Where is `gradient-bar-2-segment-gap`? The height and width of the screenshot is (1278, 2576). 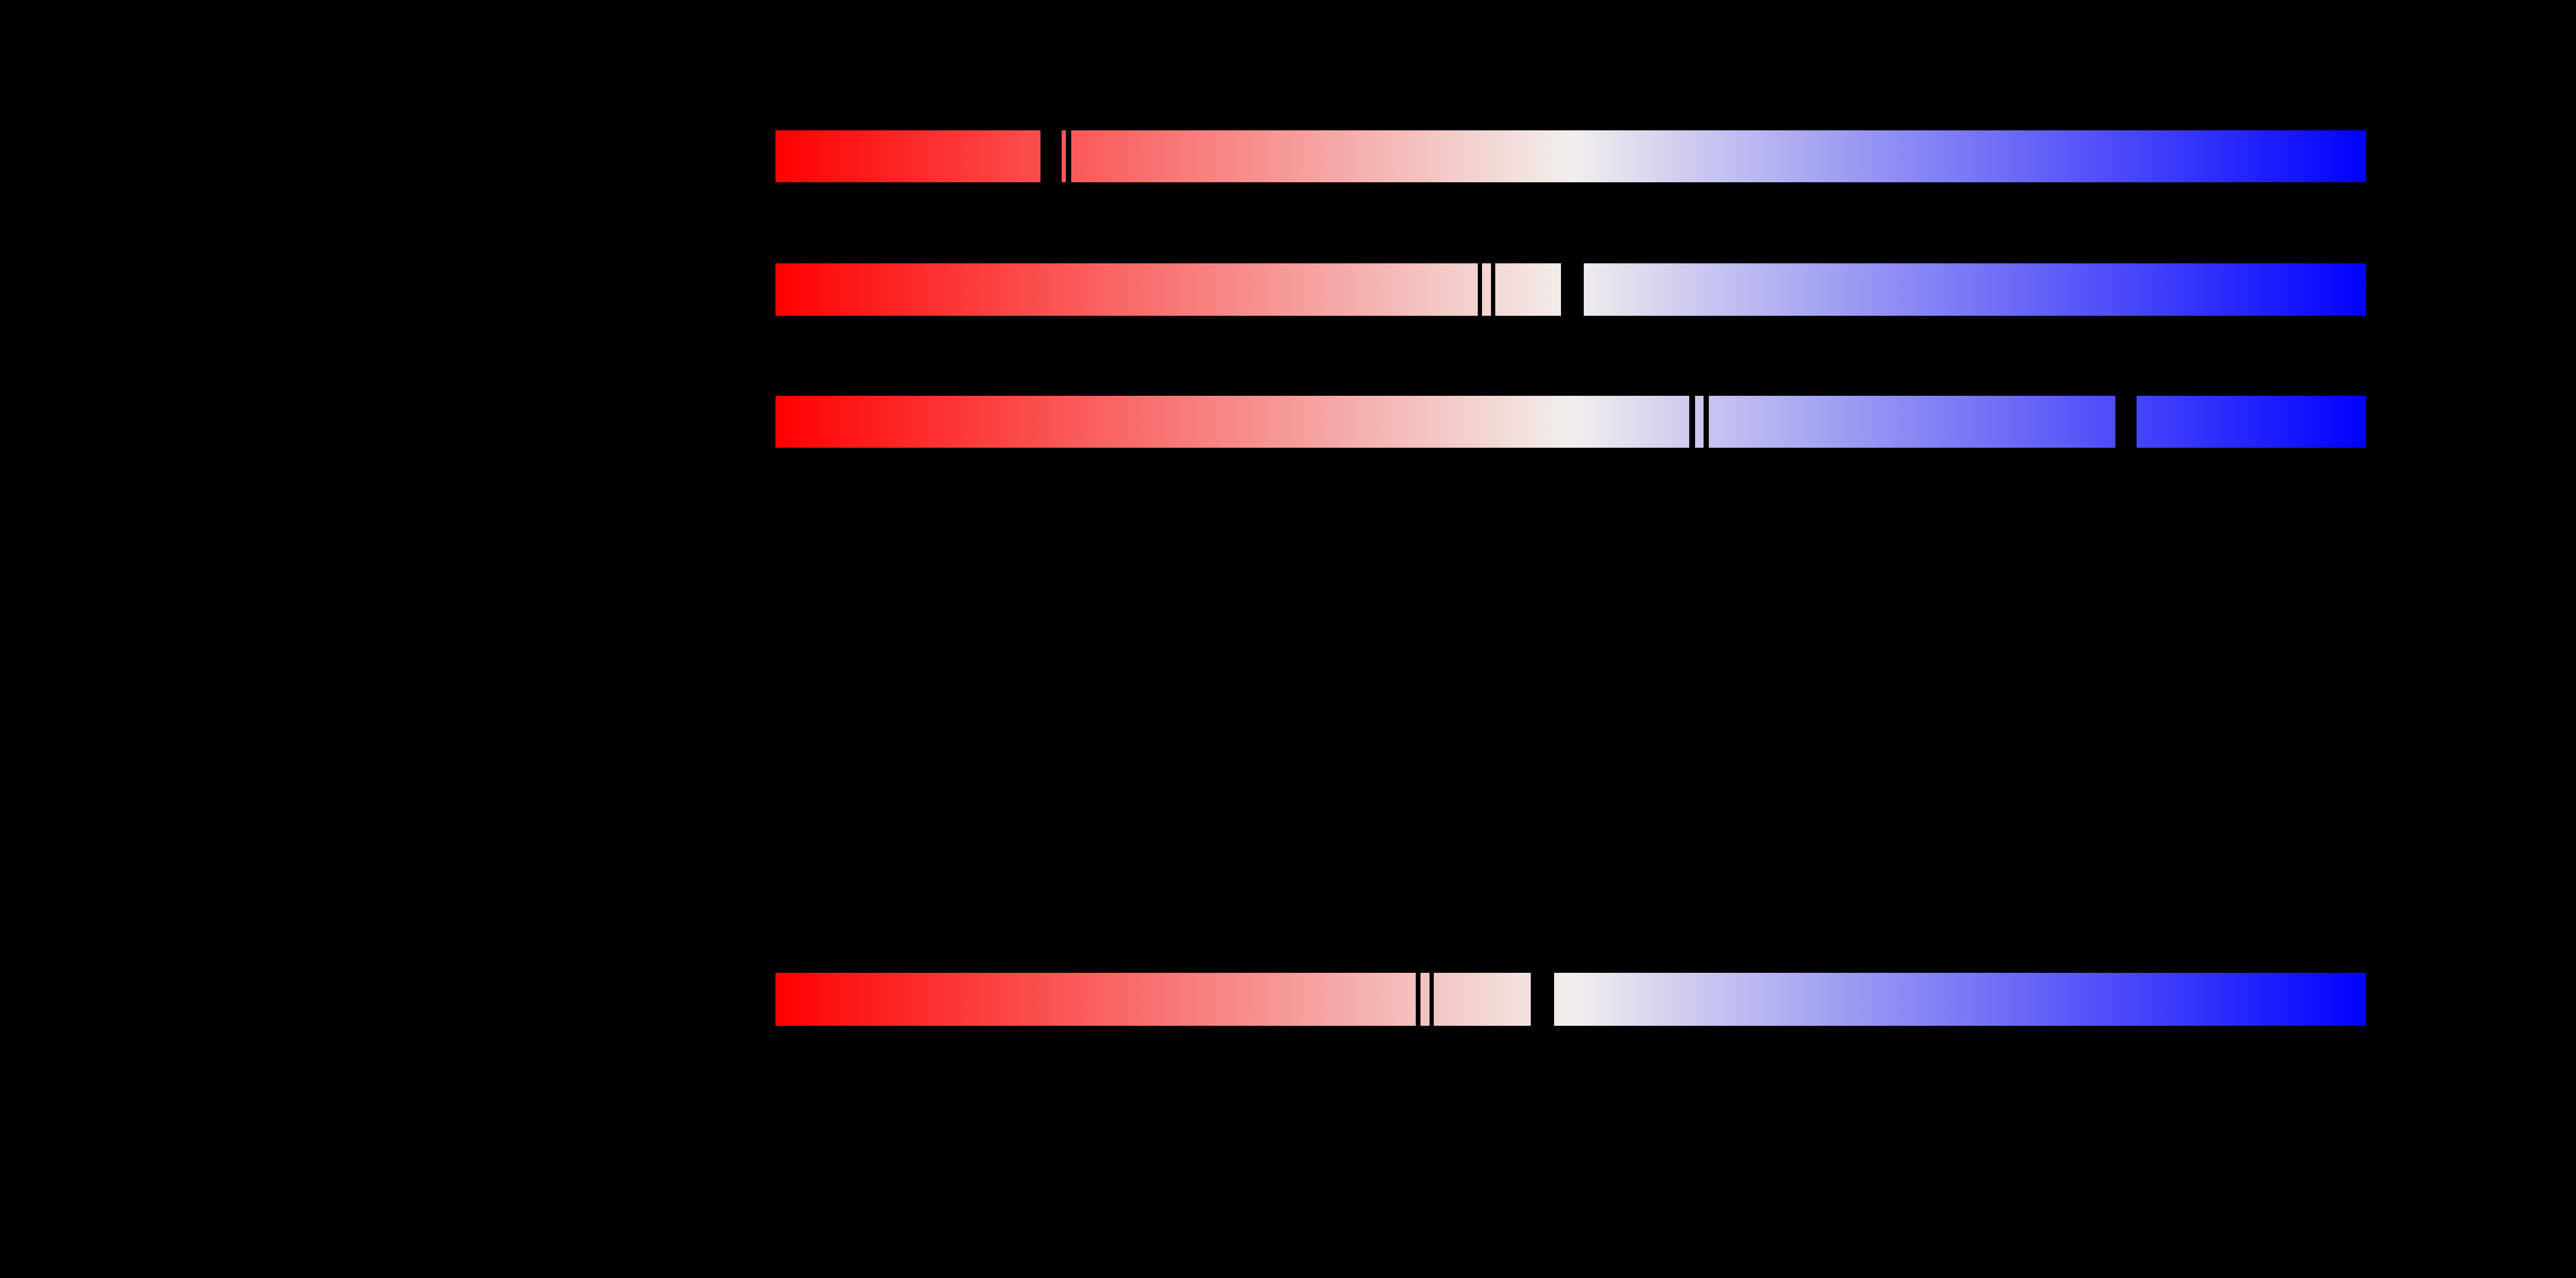 gradient-bar-2-segment-gap is located at coordinates (1572, 289).